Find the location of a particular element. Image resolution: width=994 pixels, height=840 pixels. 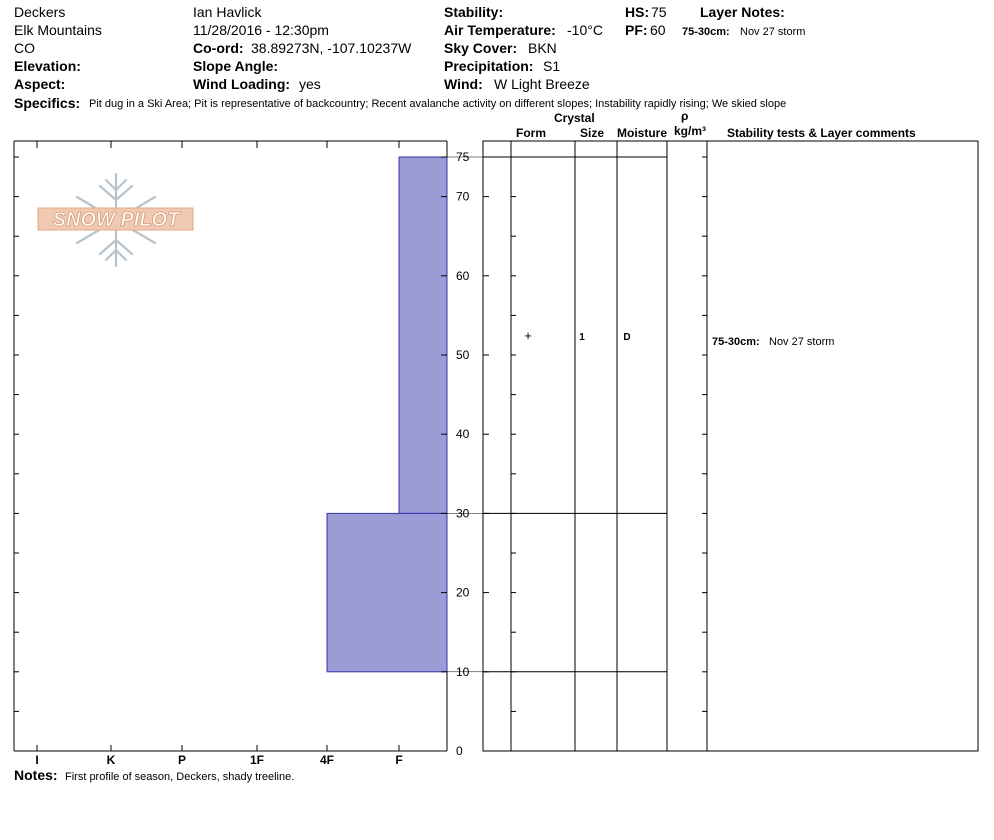

wind-value: W Light Breeze is located at coordinates (542, 84).